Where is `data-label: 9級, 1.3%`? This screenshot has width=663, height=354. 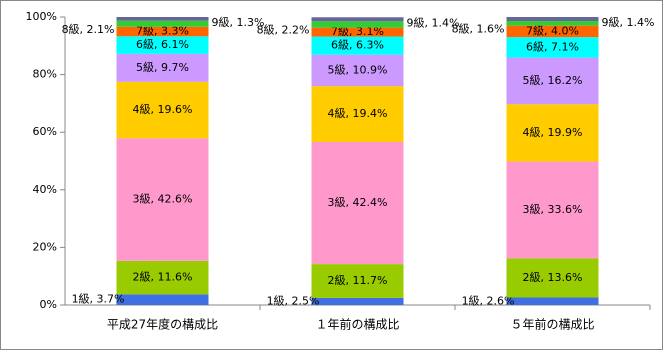
data-label: 9級, 1.3% is located at coordinates (238, 22).